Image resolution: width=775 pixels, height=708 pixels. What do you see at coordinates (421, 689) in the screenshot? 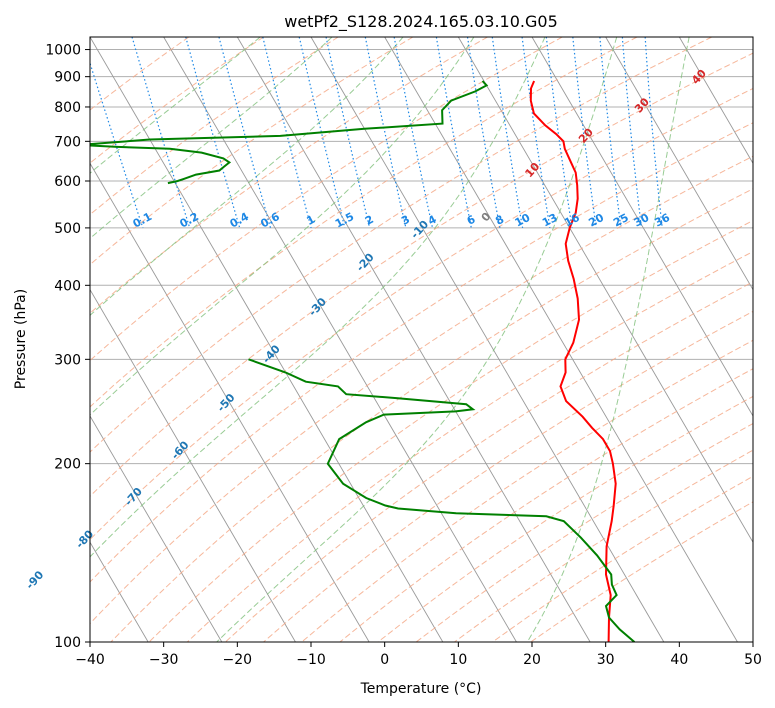
I see `x-axis-title: Temperature (°C)` at bounding box center [421, 689].